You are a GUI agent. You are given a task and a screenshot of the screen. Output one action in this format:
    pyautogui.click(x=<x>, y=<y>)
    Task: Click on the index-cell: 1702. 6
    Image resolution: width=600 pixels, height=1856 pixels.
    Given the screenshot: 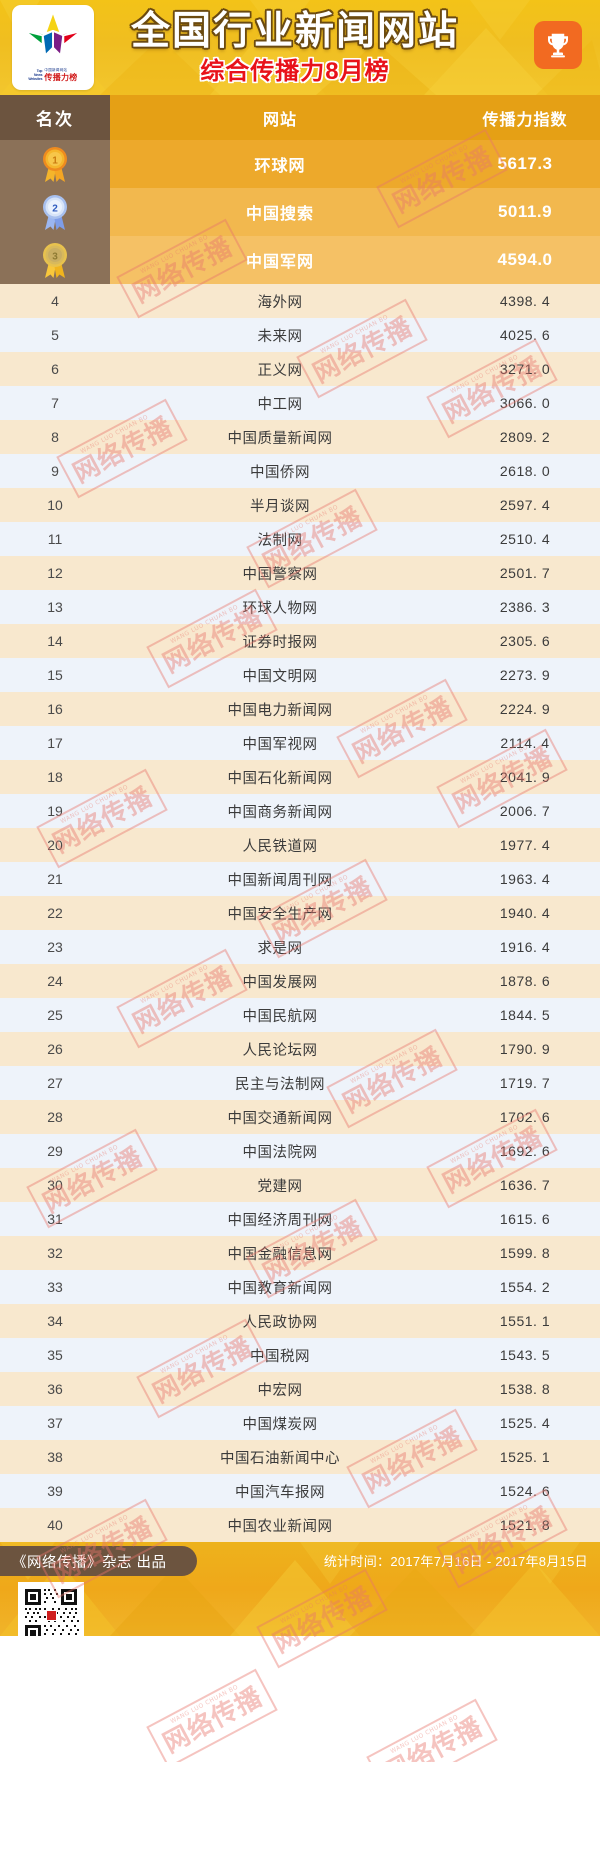 What is the action you would take?
    pyautogui.click(x=525, y=1117)
    